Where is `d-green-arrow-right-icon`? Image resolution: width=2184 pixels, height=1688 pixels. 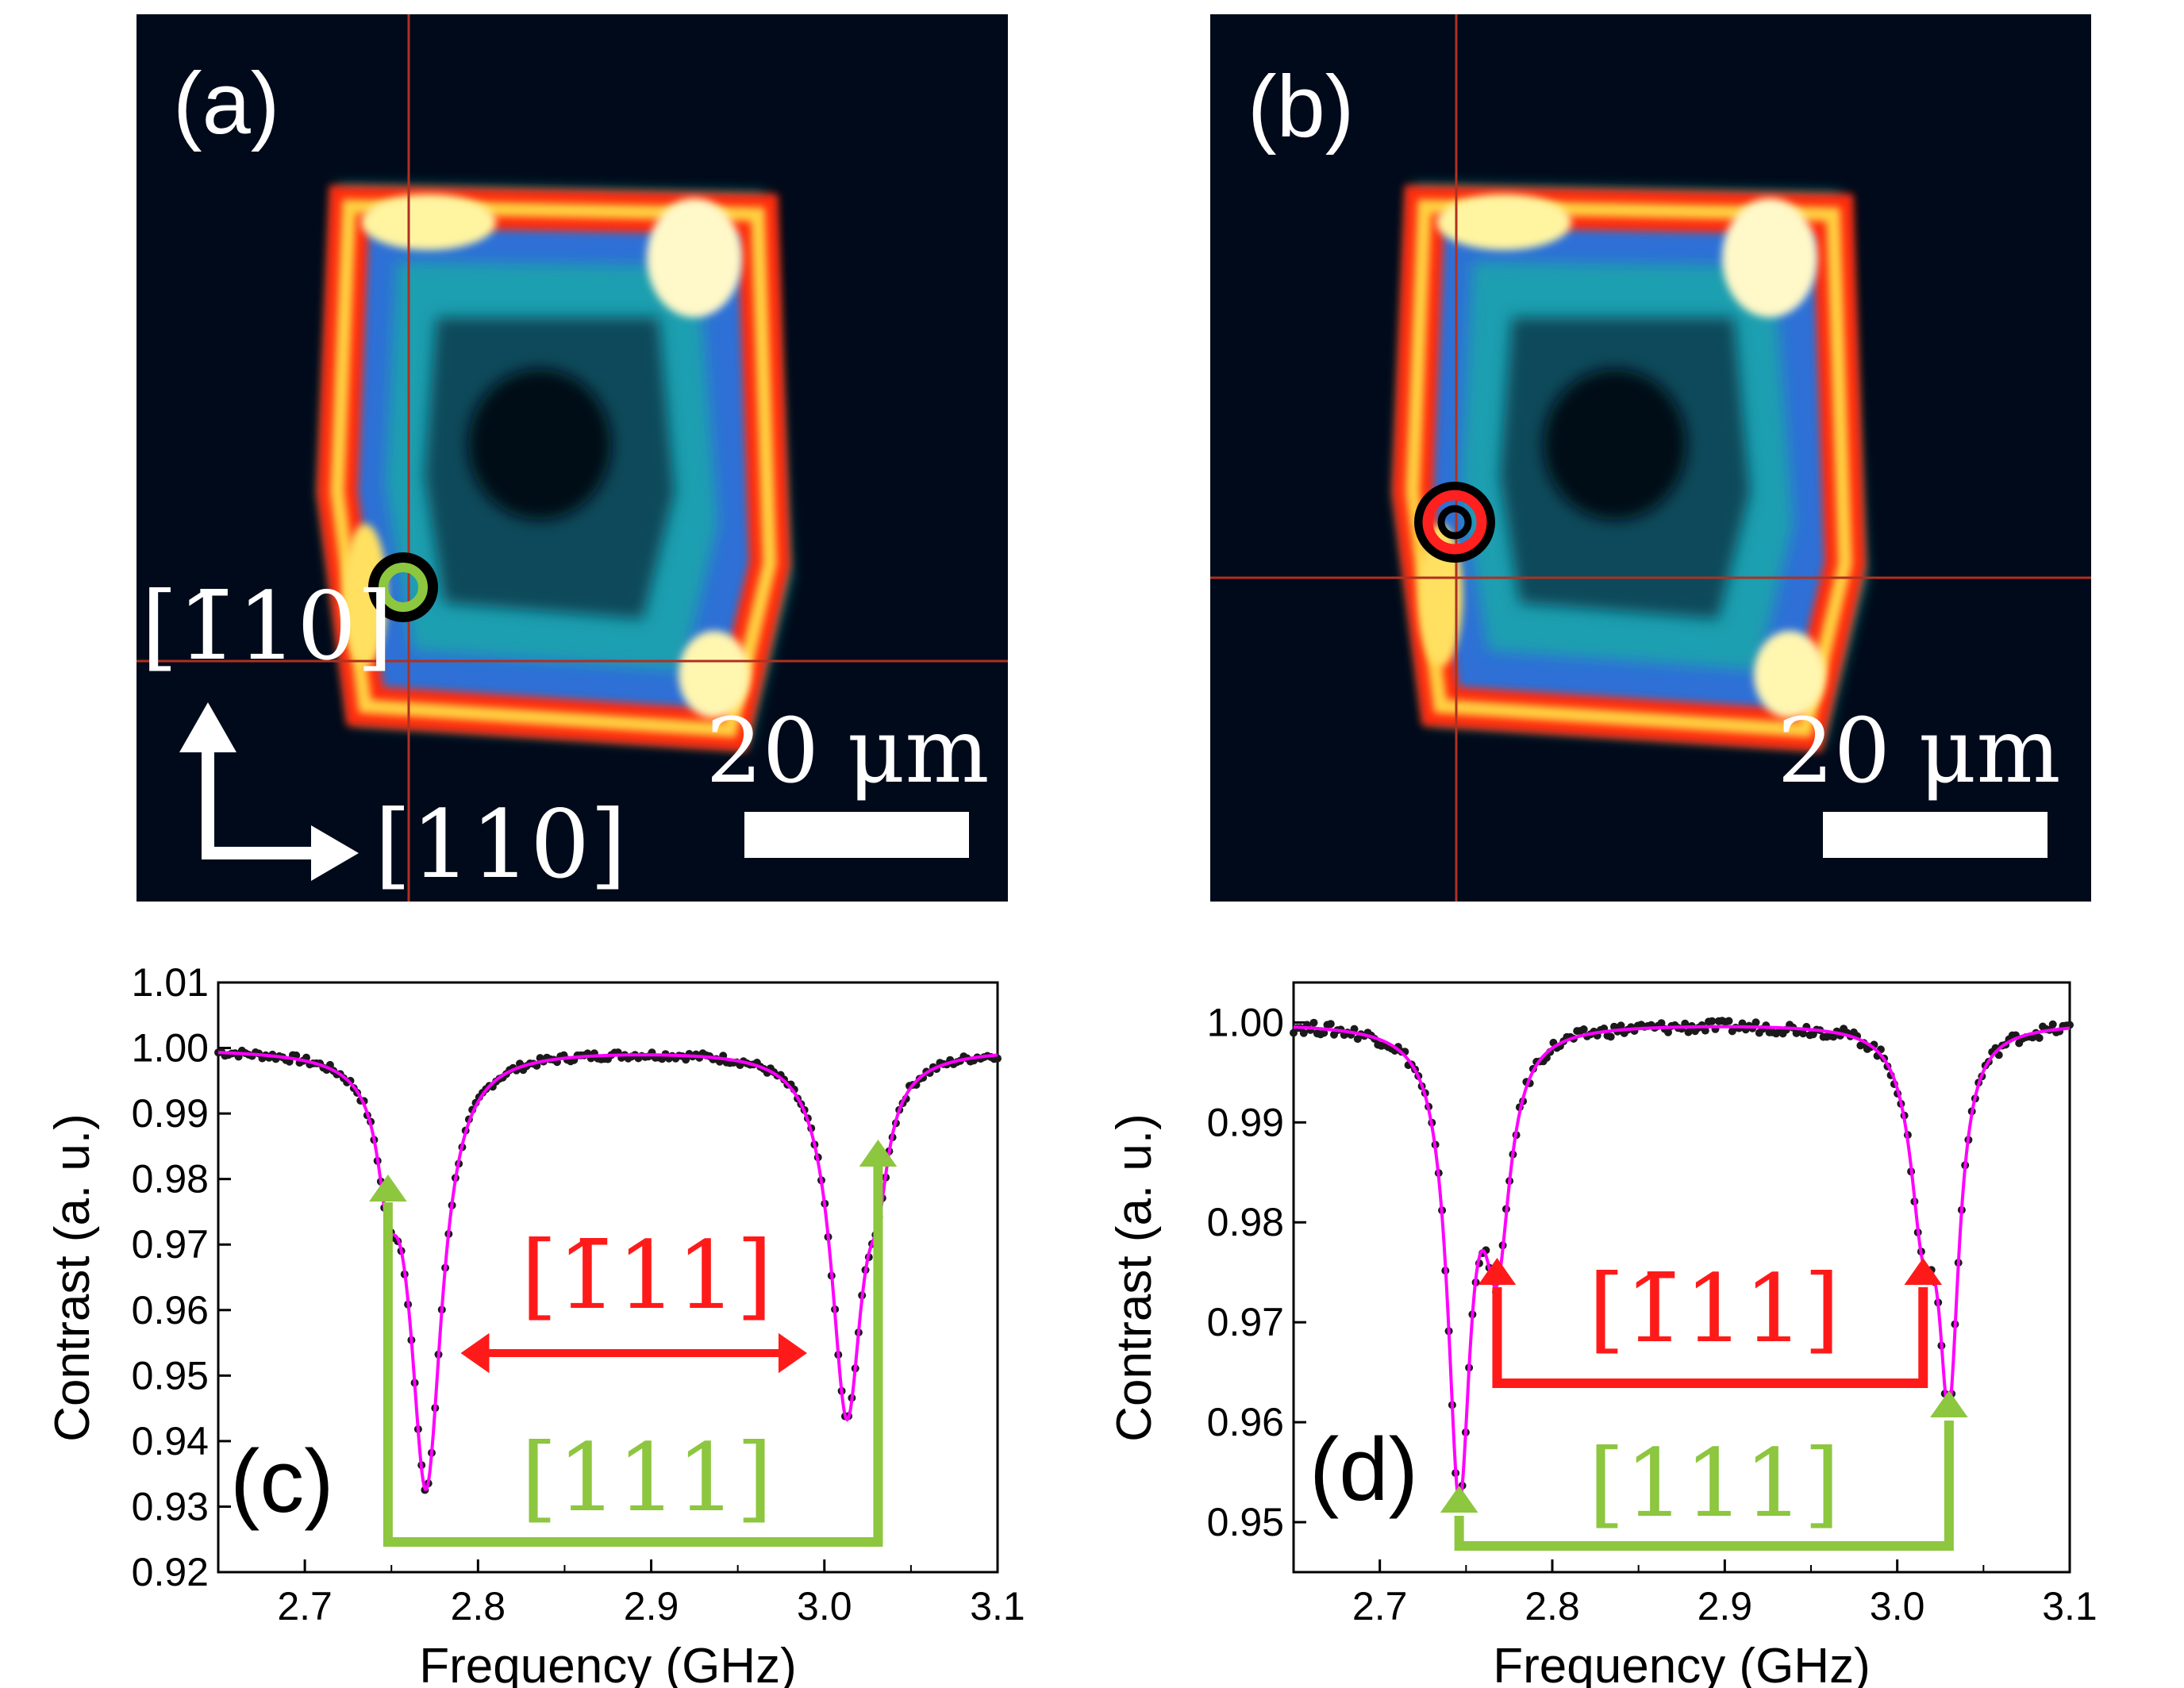 d-green-arrow-right-icon is located at coordinates (1949, 1403).